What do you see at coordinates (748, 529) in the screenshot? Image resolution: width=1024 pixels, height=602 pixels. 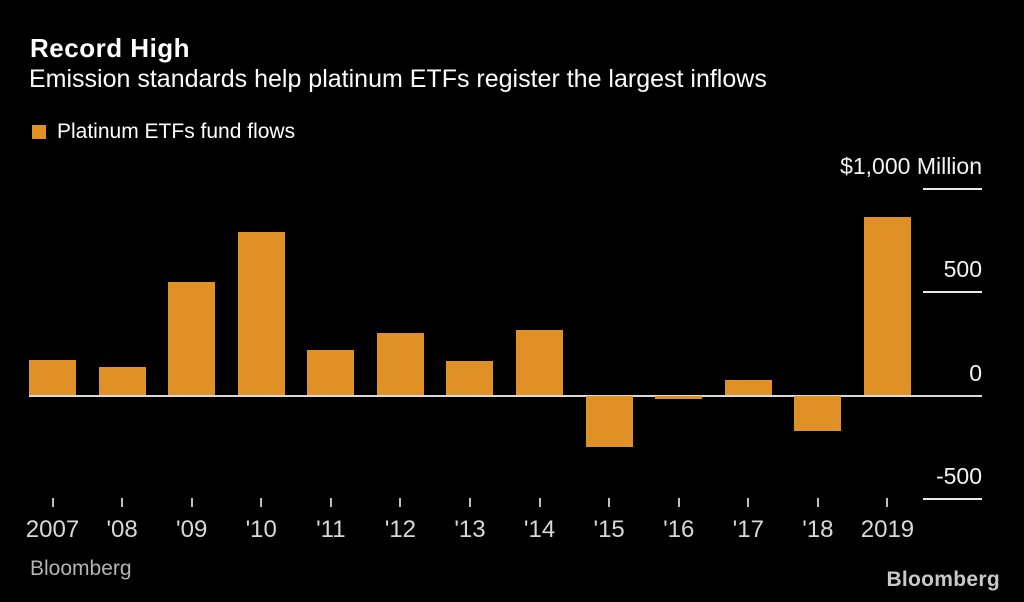 I see `x-axis-label-17: '17` at bounding box center [748, 529].